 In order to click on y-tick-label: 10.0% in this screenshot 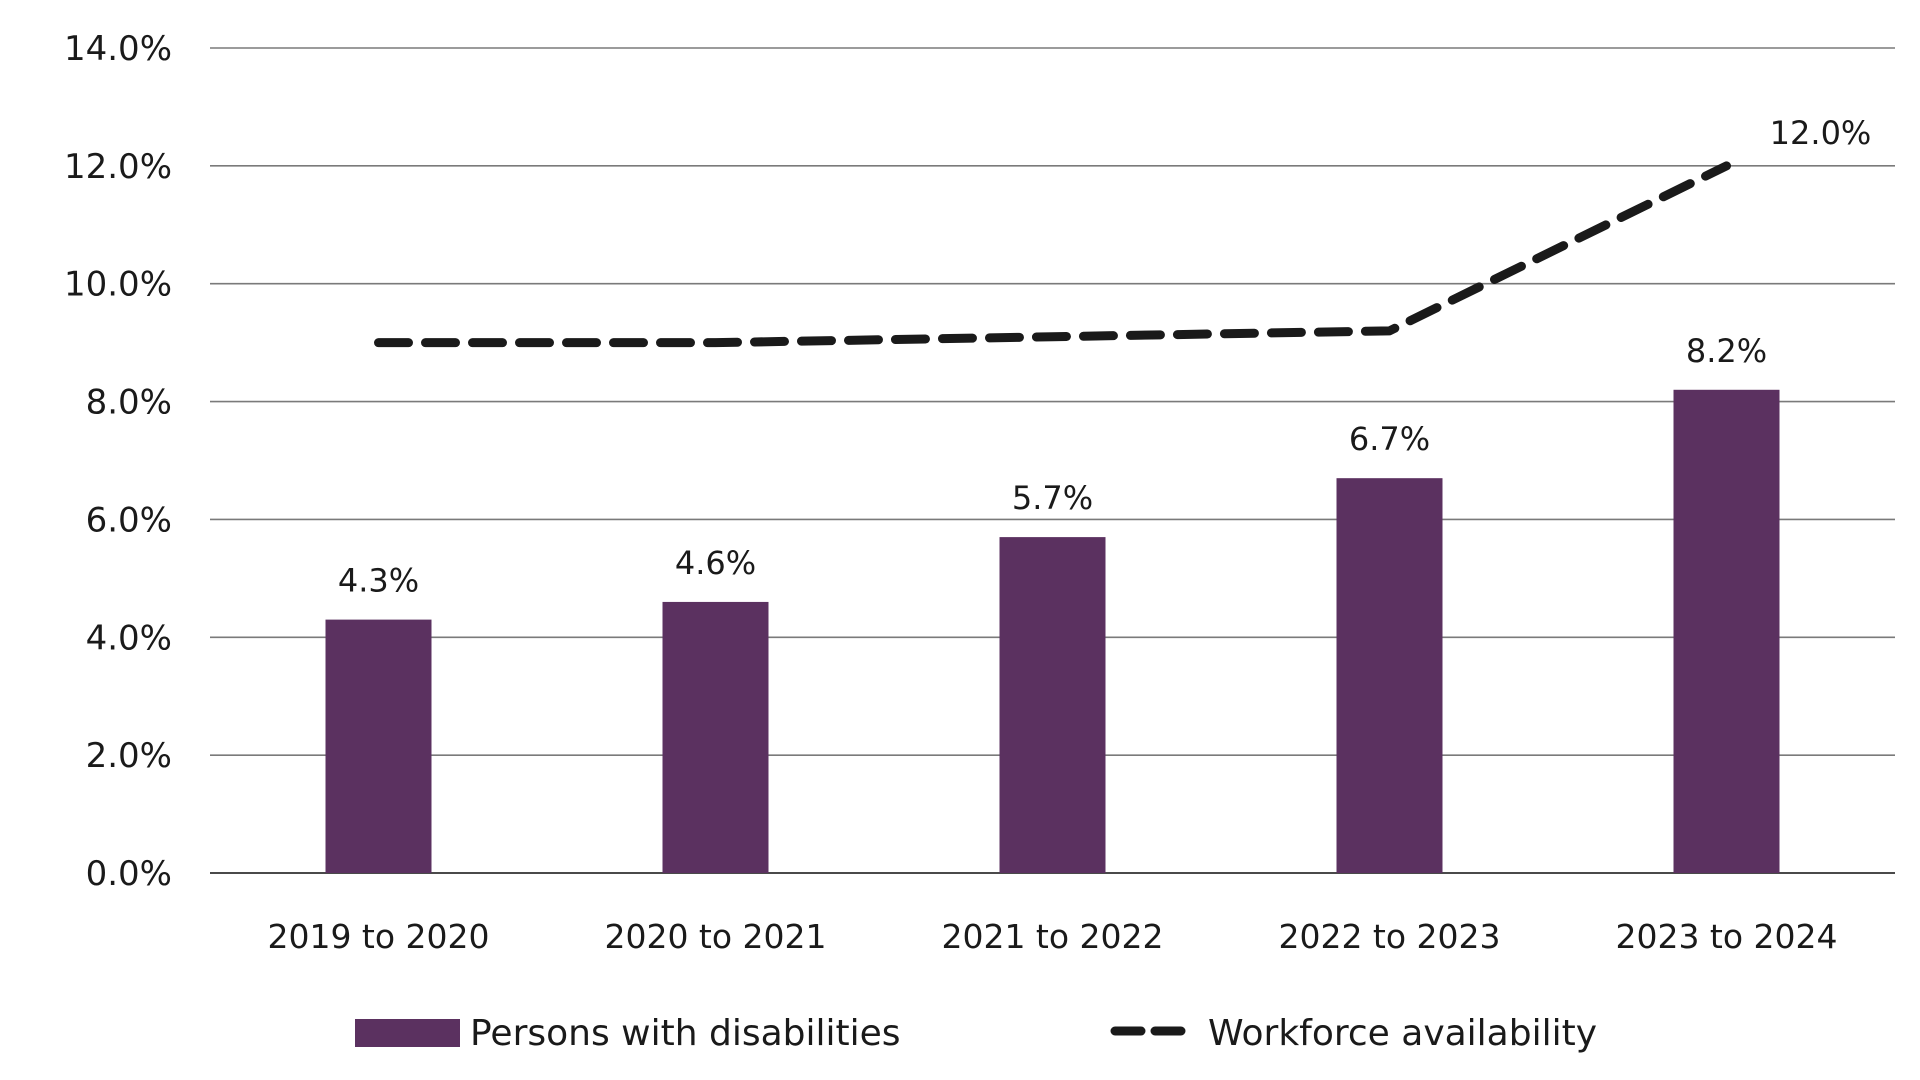, I will do `click(118, 285)`.